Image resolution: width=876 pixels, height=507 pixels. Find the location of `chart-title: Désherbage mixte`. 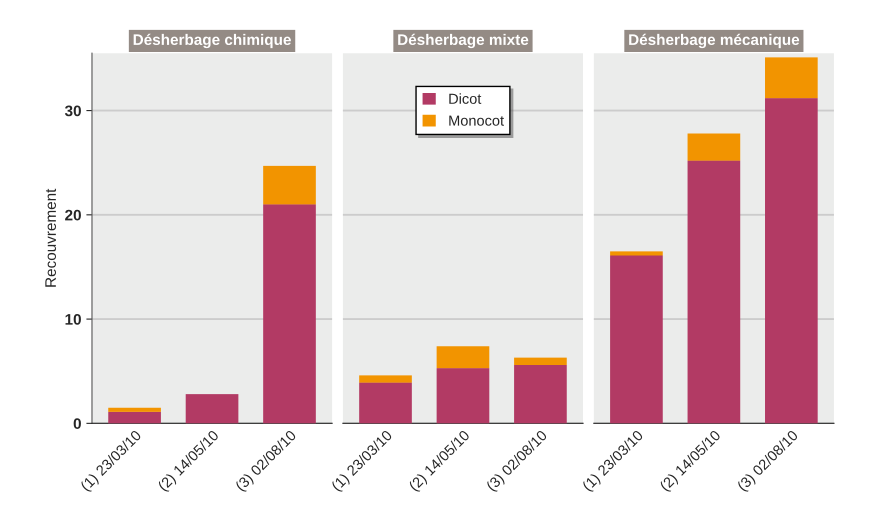

chart-title: Désherbage mixte is located at coordinates (463, 41).